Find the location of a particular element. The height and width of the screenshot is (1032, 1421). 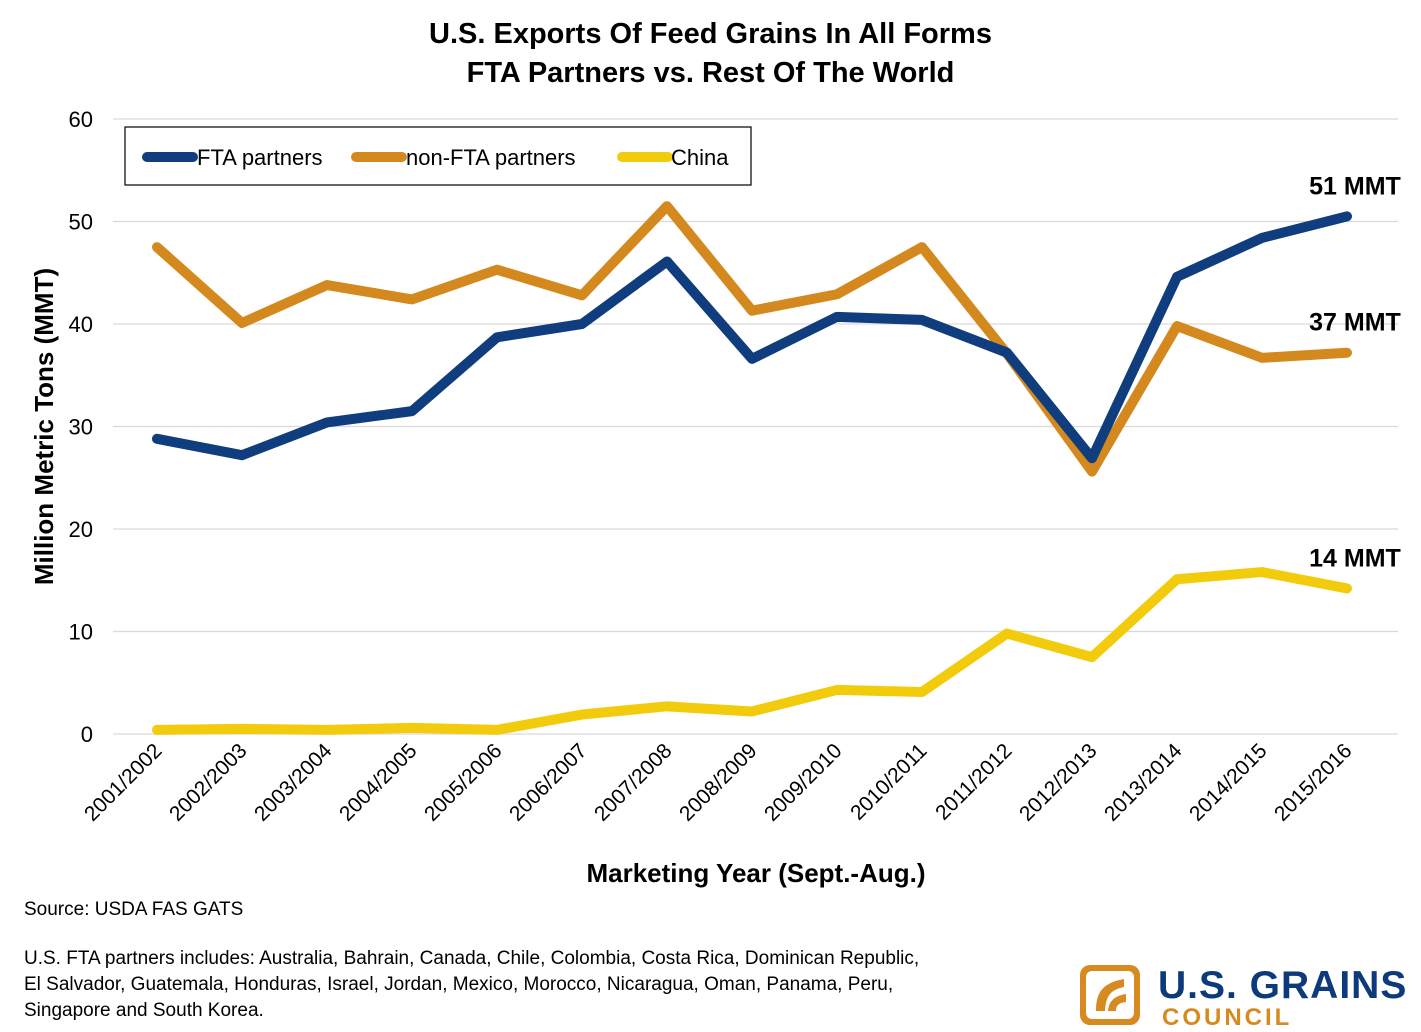

end-value-label: 37 MMT is located at coordinates (1355, 323).